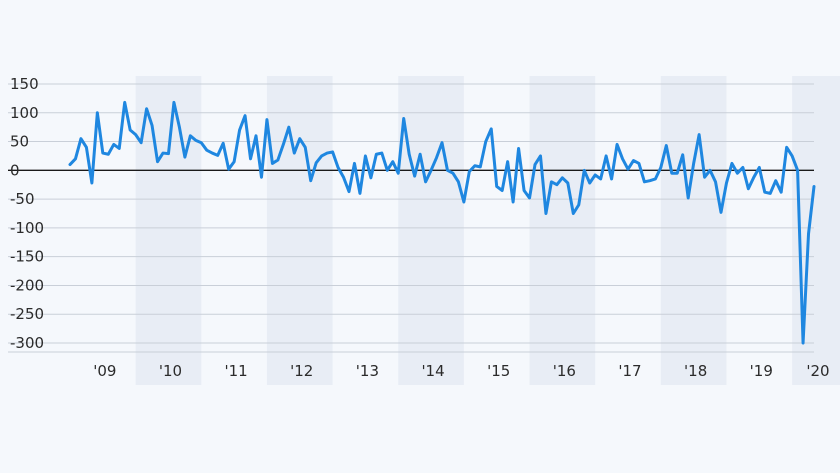 This screenshot has height=473, width=840. I want to click on x-tick-label: '12, so click(301, 371).